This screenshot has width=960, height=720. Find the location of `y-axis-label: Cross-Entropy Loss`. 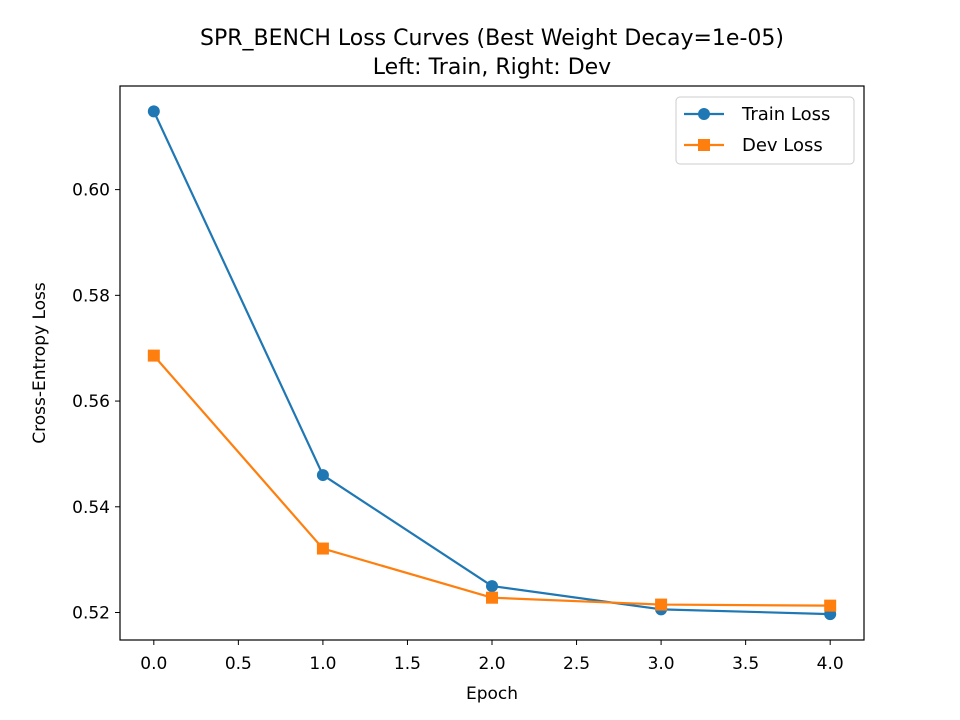

y-axis-label: Cross-Entropy Loss is located at coordinates (40, 363).